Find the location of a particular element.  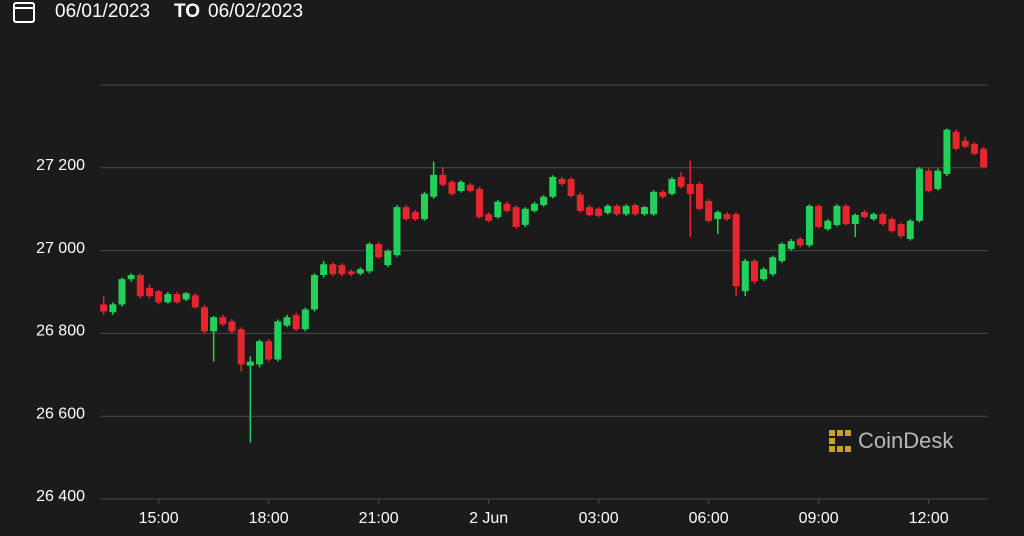

y-tick-label: 27 000 is located at coordinates (60, 248).